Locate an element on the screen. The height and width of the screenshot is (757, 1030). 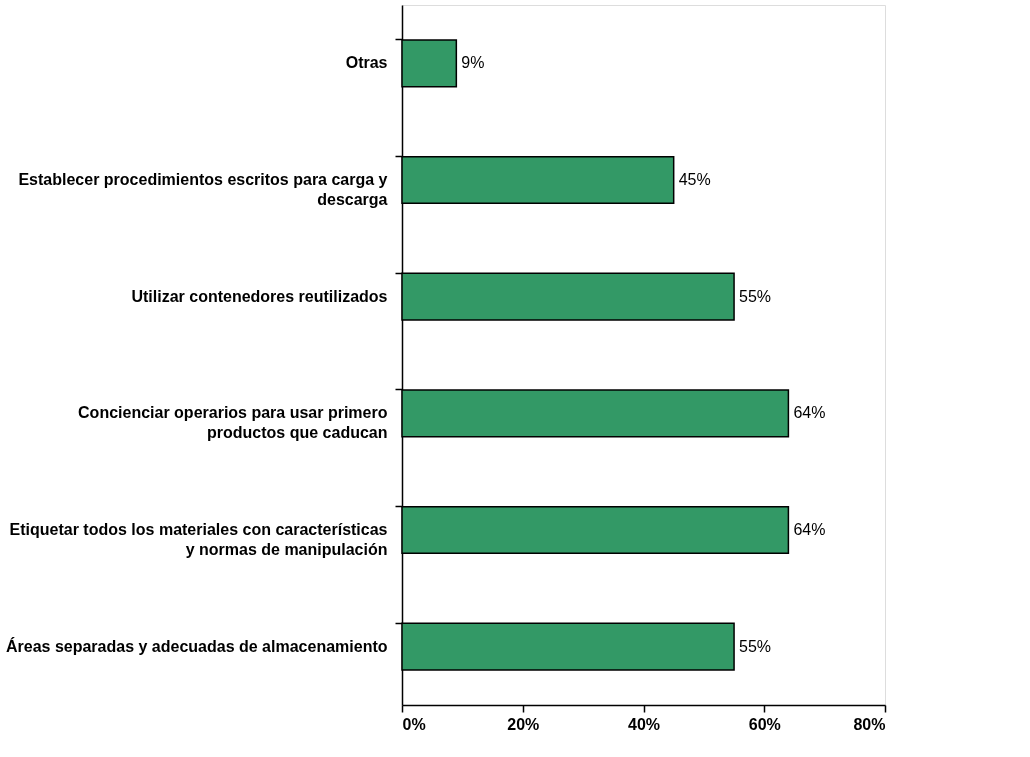
x-tick-label: 60% is located at coordinates (764, 724).